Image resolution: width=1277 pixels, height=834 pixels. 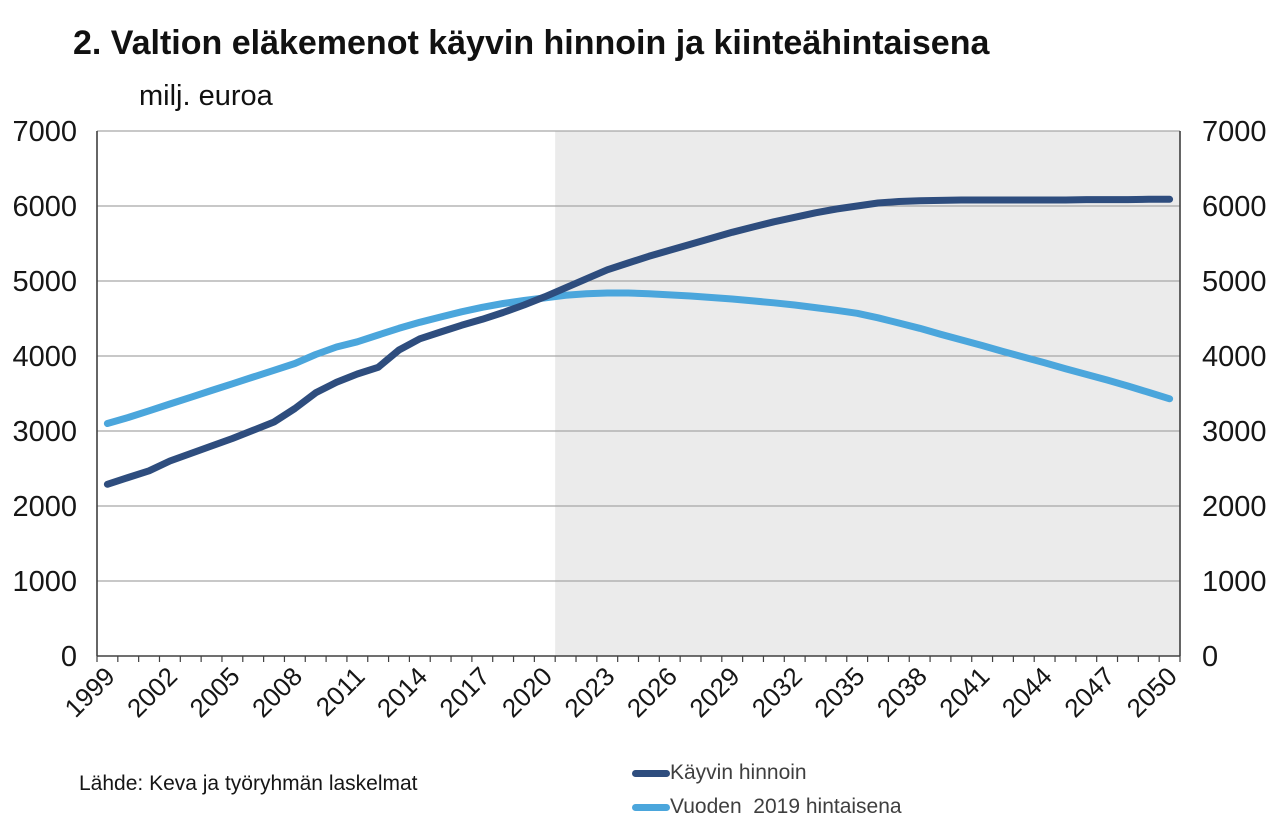 I want to click on x-axis-label: 2005, so click(x=215, y=692).